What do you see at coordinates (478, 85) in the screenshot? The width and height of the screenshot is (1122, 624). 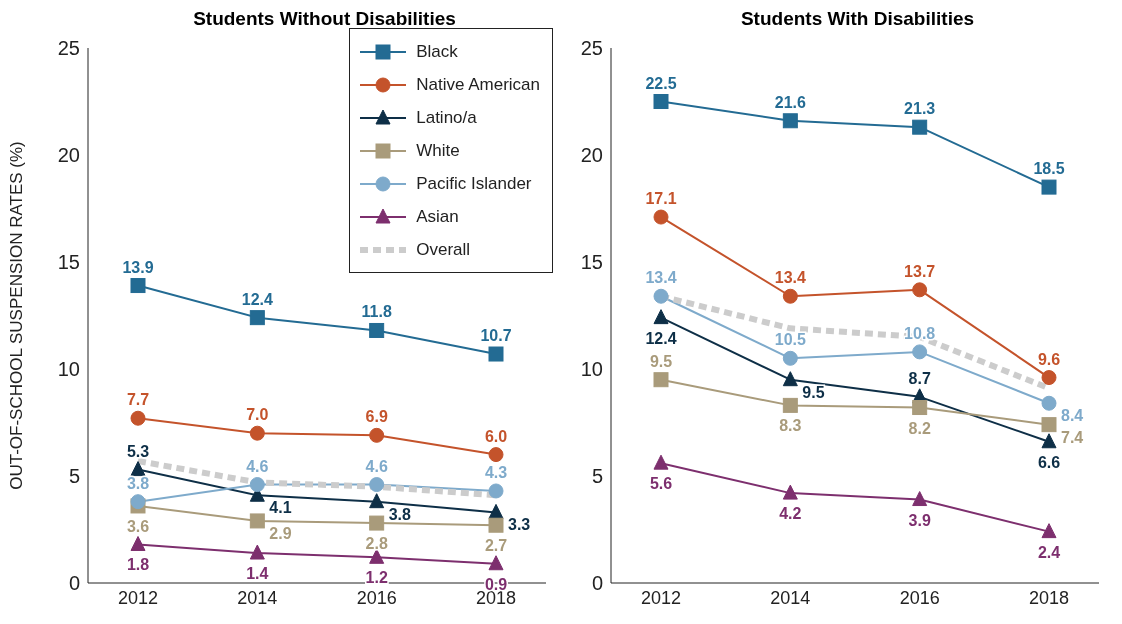 I see `legend-label: Native American` at bounding box center [478, 85].